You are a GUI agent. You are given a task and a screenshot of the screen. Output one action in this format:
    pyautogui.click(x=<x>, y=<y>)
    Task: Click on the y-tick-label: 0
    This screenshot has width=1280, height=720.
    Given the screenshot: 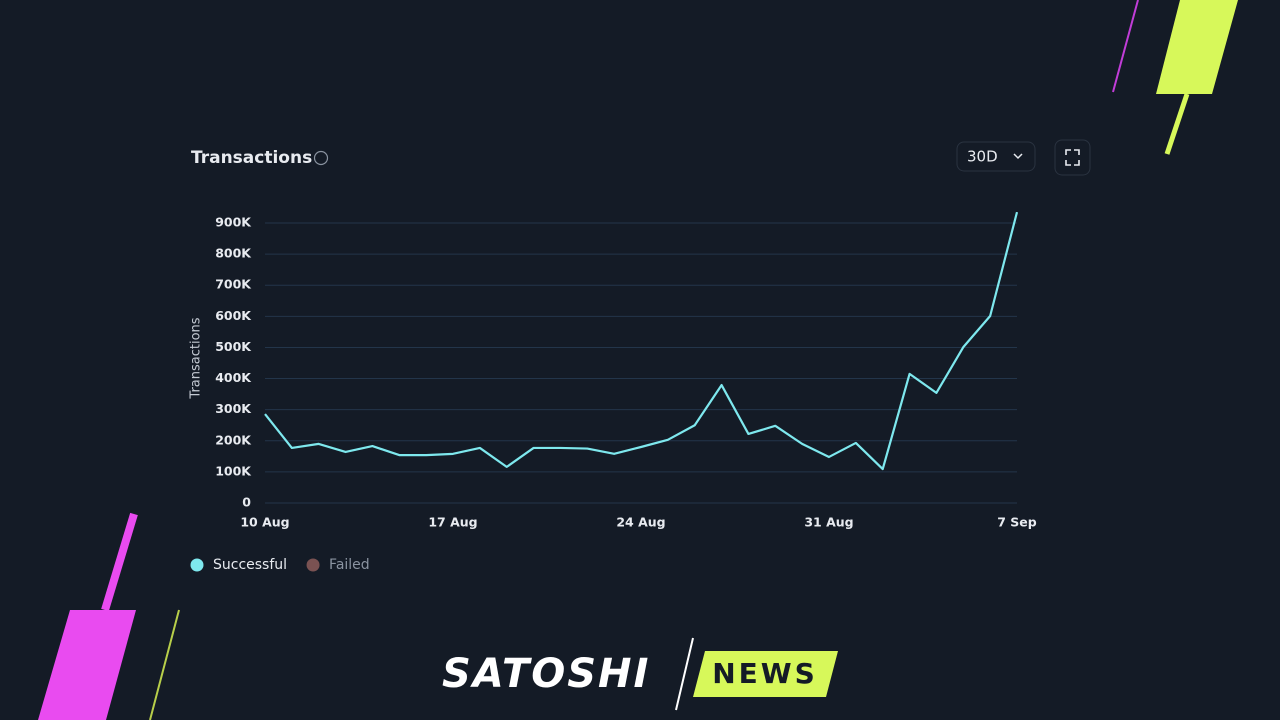 What is the action you would take?
    pyautogui.click(x=246, y=502)
    